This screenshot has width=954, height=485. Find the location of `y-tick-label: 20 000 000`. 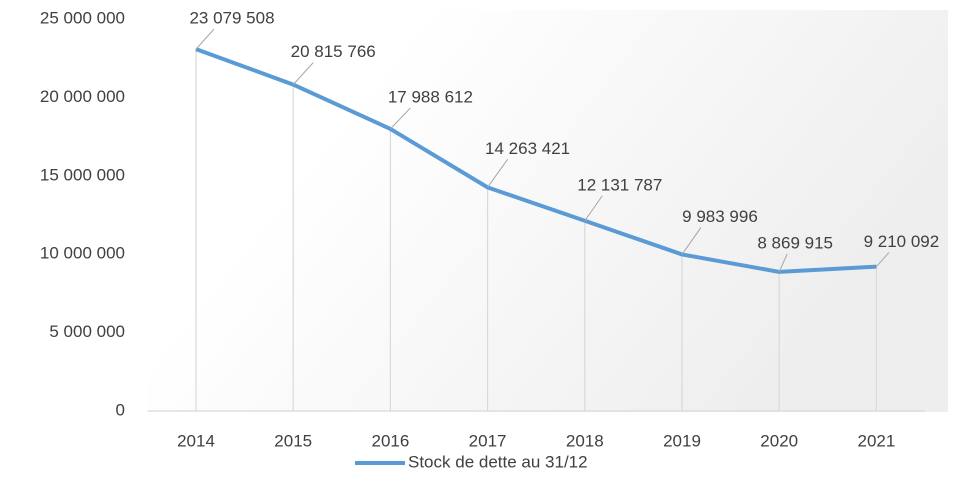

y-tick-label: 20 000 000 is located at coordinates (82, 96).